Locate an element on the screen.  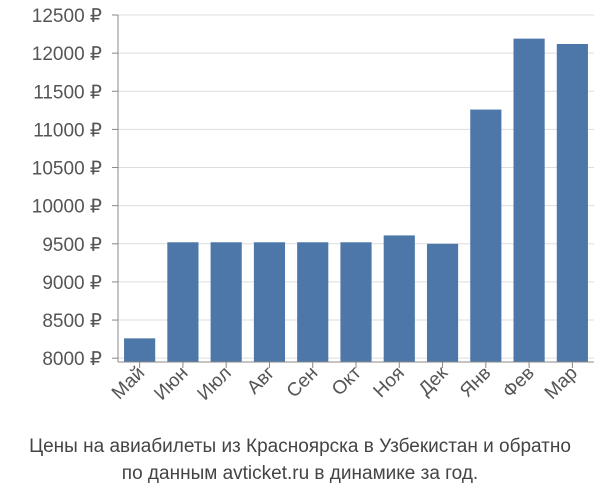
x-tick-label: Мар is located at coordinates (561, 383).